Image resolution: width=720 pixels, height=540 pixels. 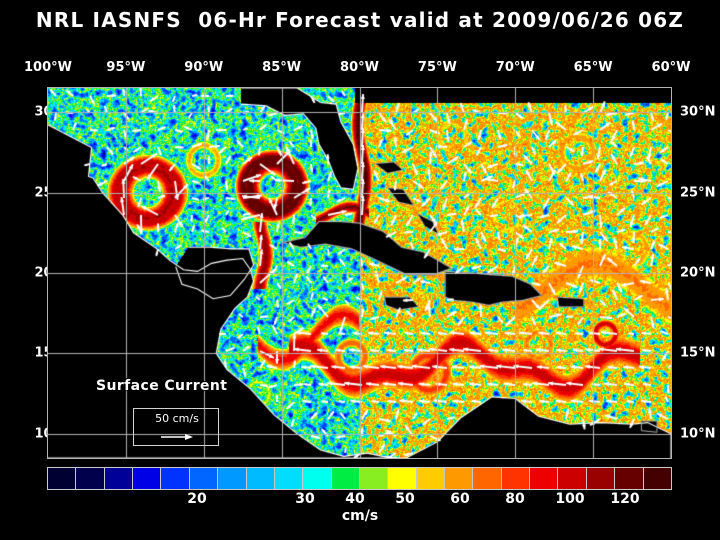 I want to click on colorbar, so click(x=359, y=478).